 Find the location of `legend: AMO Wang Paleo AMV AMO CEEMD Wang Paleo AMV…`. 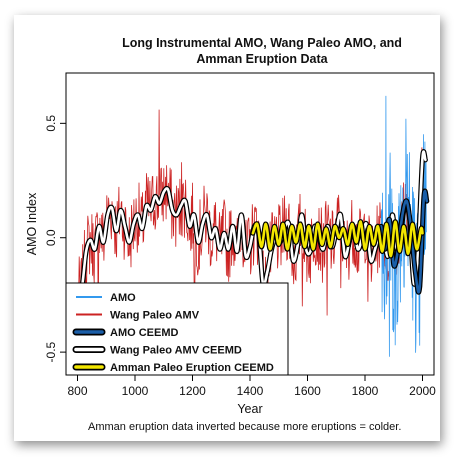

legend: AMO Wang Paleo AMV AMO CEEMD Wang Paleo AMV… is located at coordinates (177, 329).